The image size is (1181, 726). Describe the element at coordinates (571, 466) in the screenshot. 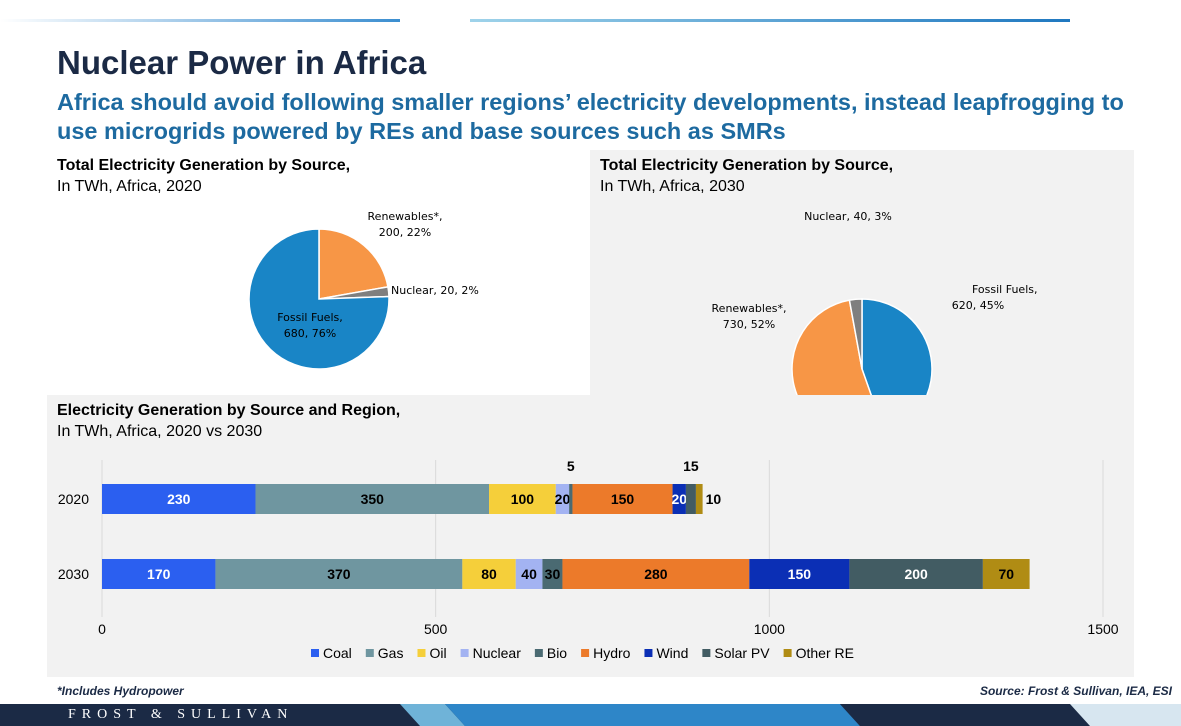

I see `data-label-2020-bio: 5` at that location.